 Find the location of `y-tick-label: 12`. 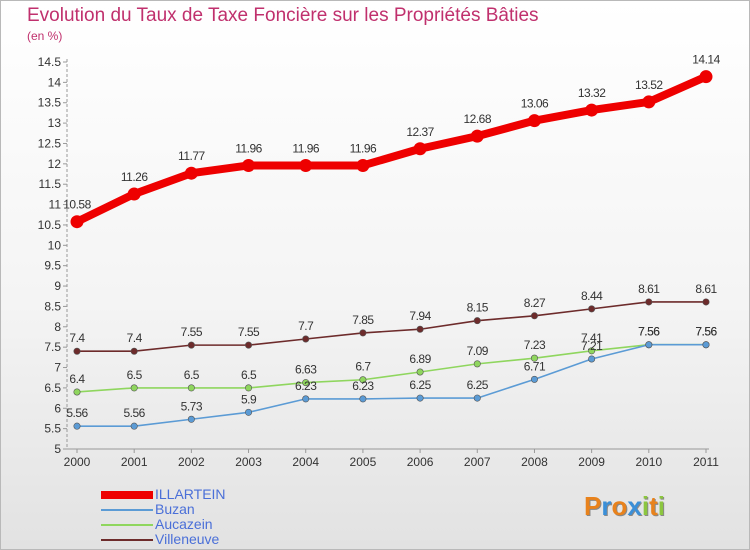

y-tick-label: 12 is located at coordinates (55, 164).